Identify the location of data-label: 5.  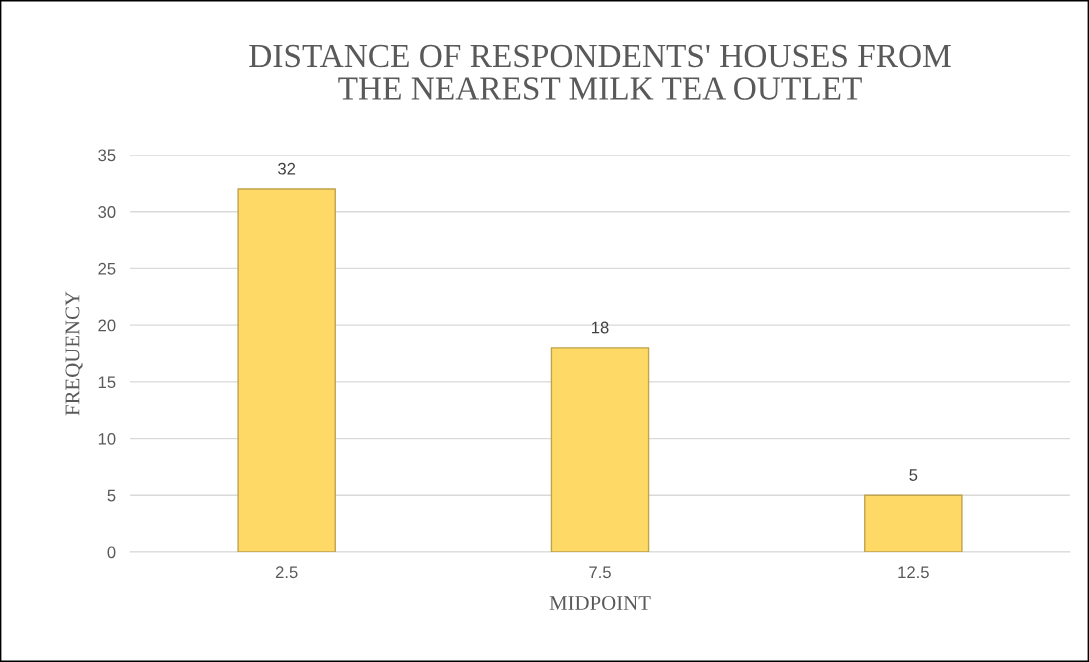
(913, 475).